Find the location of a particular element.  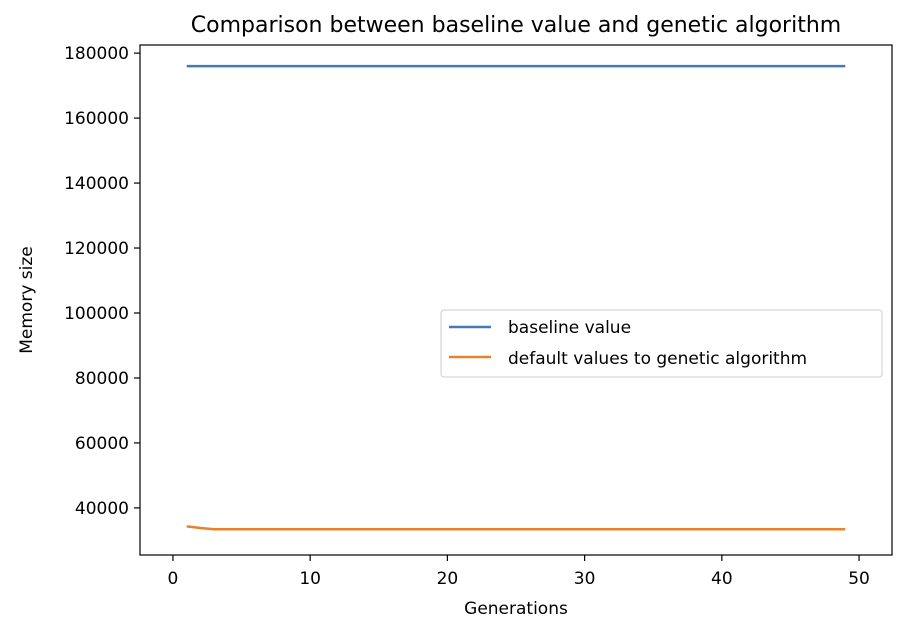

legend-entry-genetic: default values to genetic algorithm is located at coordinates (657, 359).